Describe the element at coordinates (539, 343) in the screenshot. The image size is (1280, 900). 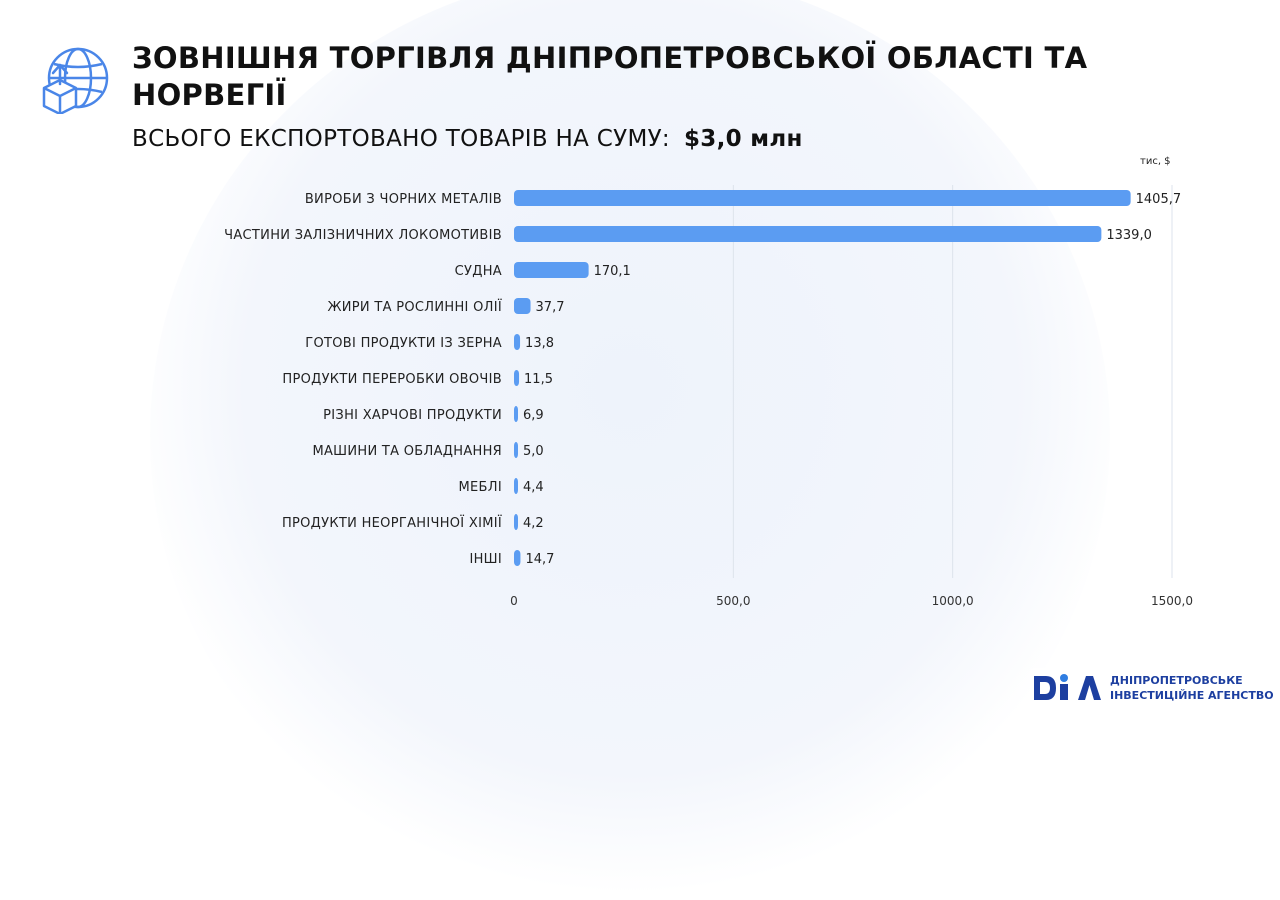
I see `value-label: 13,8` at that location.